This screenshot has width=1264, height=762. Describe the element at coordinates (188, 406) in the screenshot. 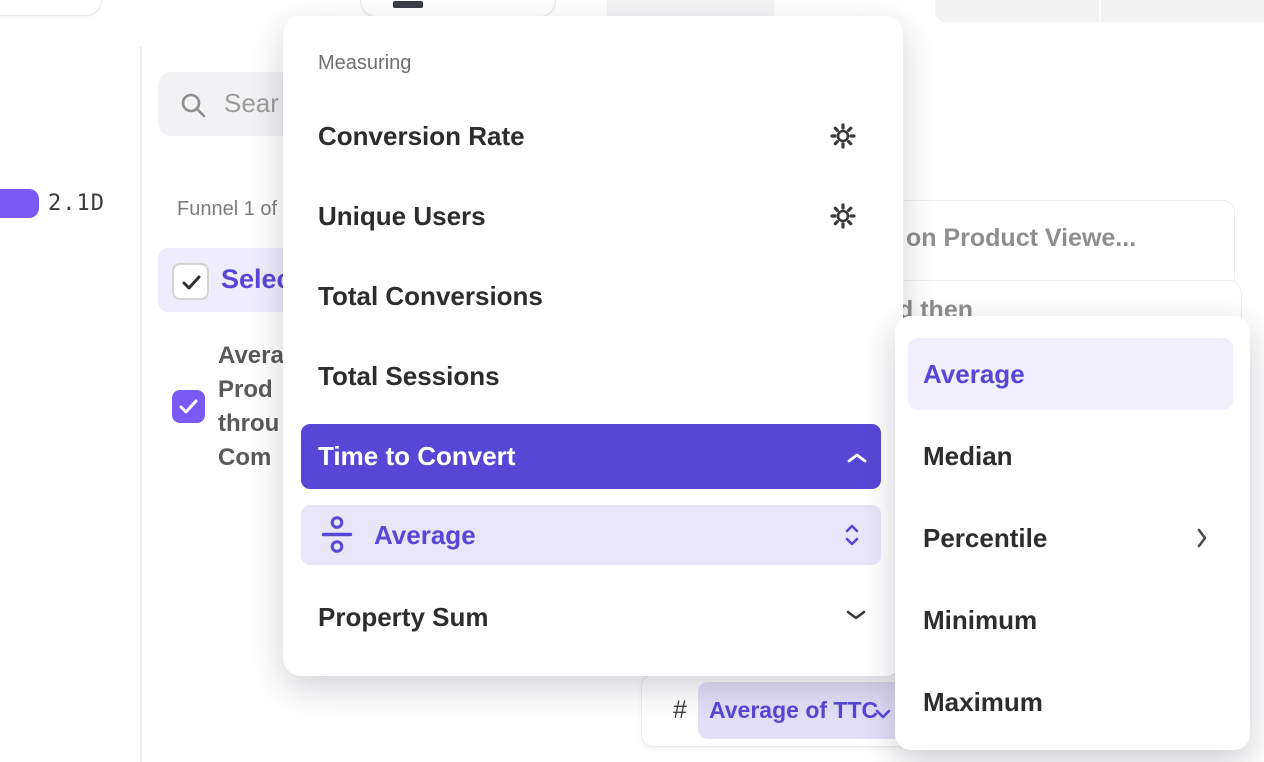

I see `metric-checkbox-checked` at that location.